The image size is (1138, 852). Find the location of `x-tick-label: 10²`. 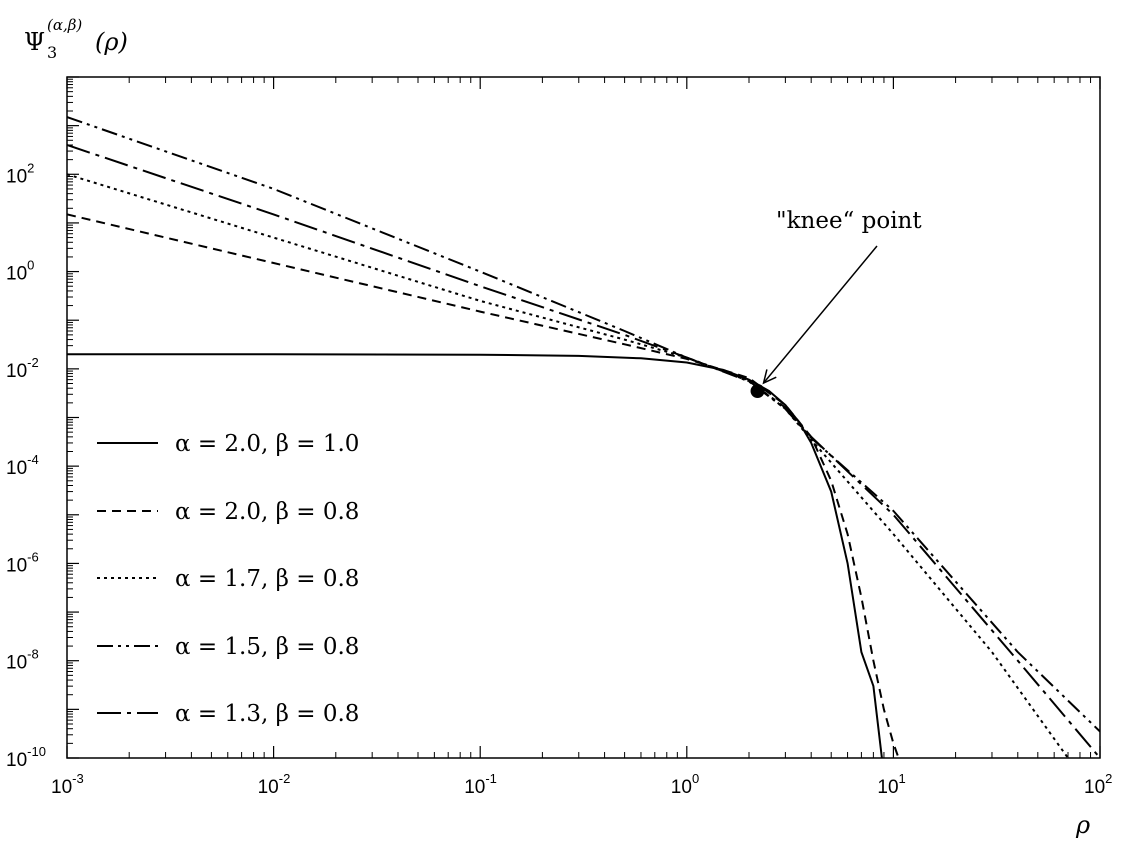

x-tick-label: 10² is located at coordinates (1098, 784).